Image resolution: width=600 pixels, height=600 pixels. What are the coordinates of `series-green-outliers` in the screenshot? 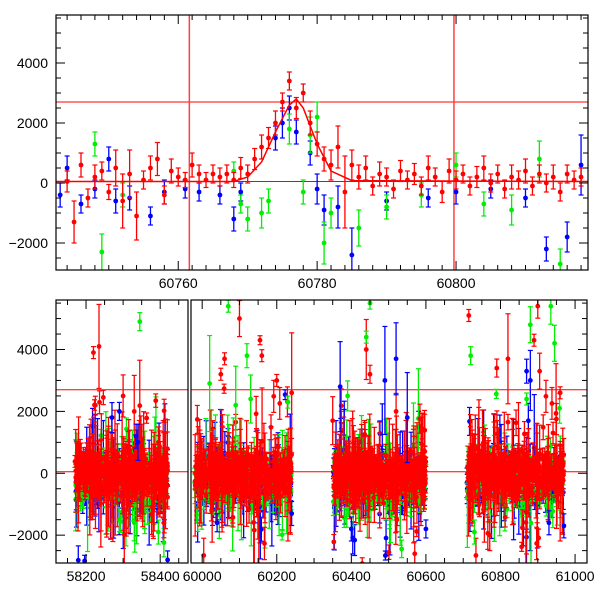 It's located at (138, 428).